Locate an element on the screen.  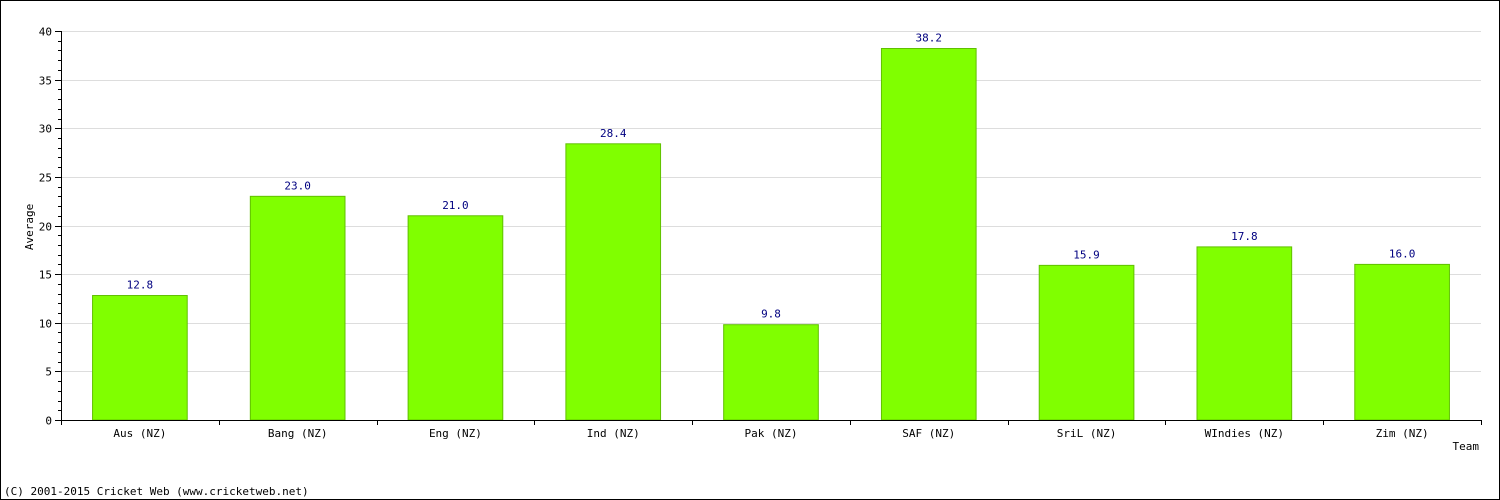
x-tick-label: WIndies (NZ) is located at coordinates (1244, 433).